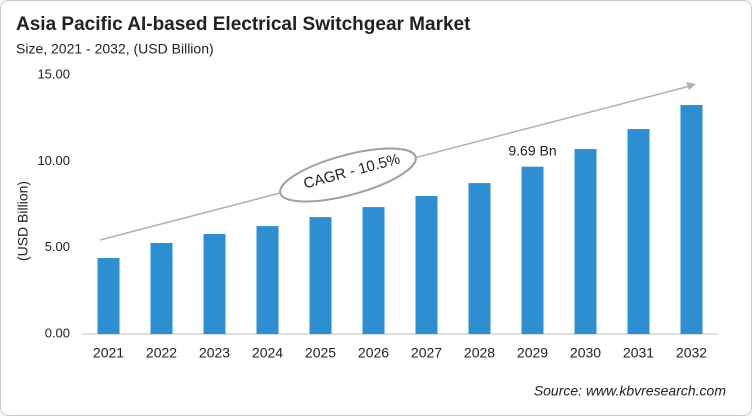  What do you see at coordinates (348, 175) in the screenshot?
I see `cagr-ellipse` at bounding box center [348, 175].